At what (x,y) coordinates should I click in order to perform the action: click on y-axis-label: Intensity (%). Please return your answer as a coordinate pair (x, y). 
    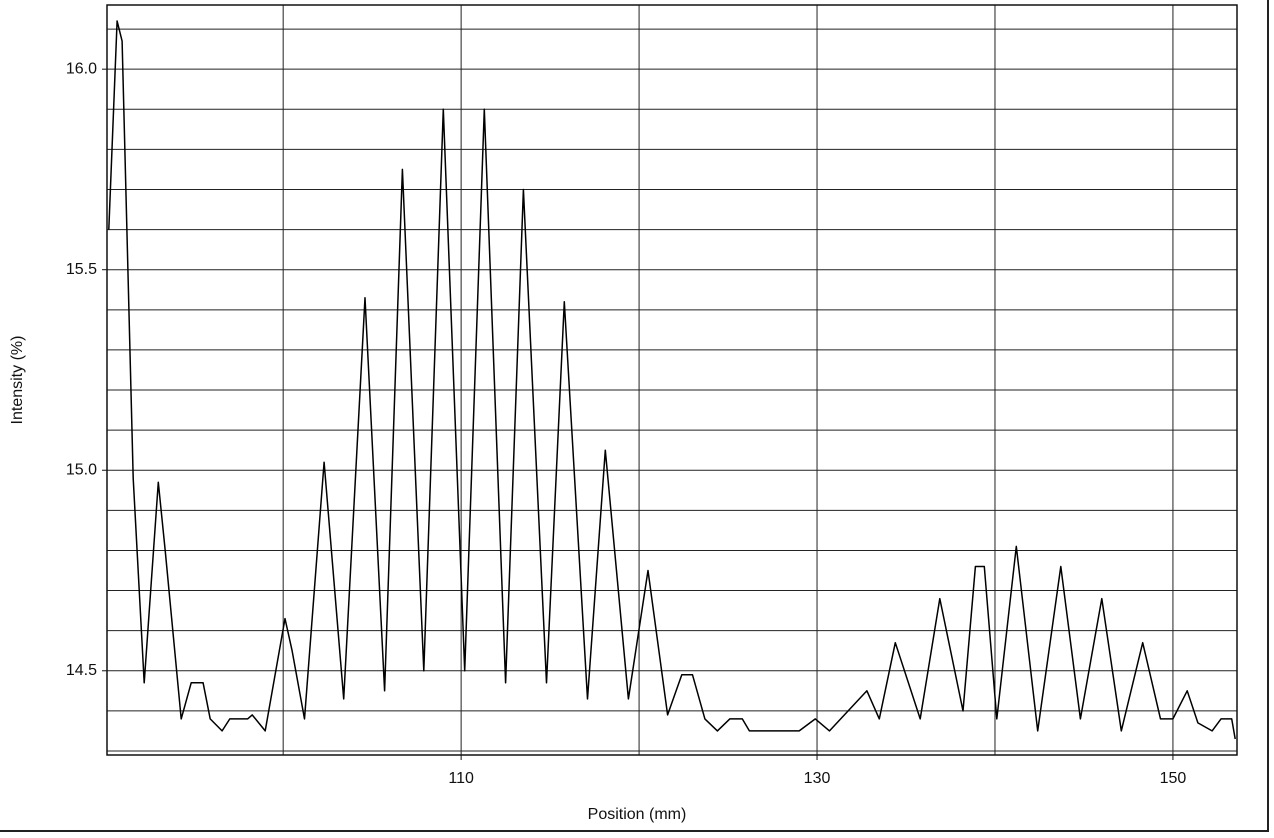
    Looking at the image, I should click on (17, 380).